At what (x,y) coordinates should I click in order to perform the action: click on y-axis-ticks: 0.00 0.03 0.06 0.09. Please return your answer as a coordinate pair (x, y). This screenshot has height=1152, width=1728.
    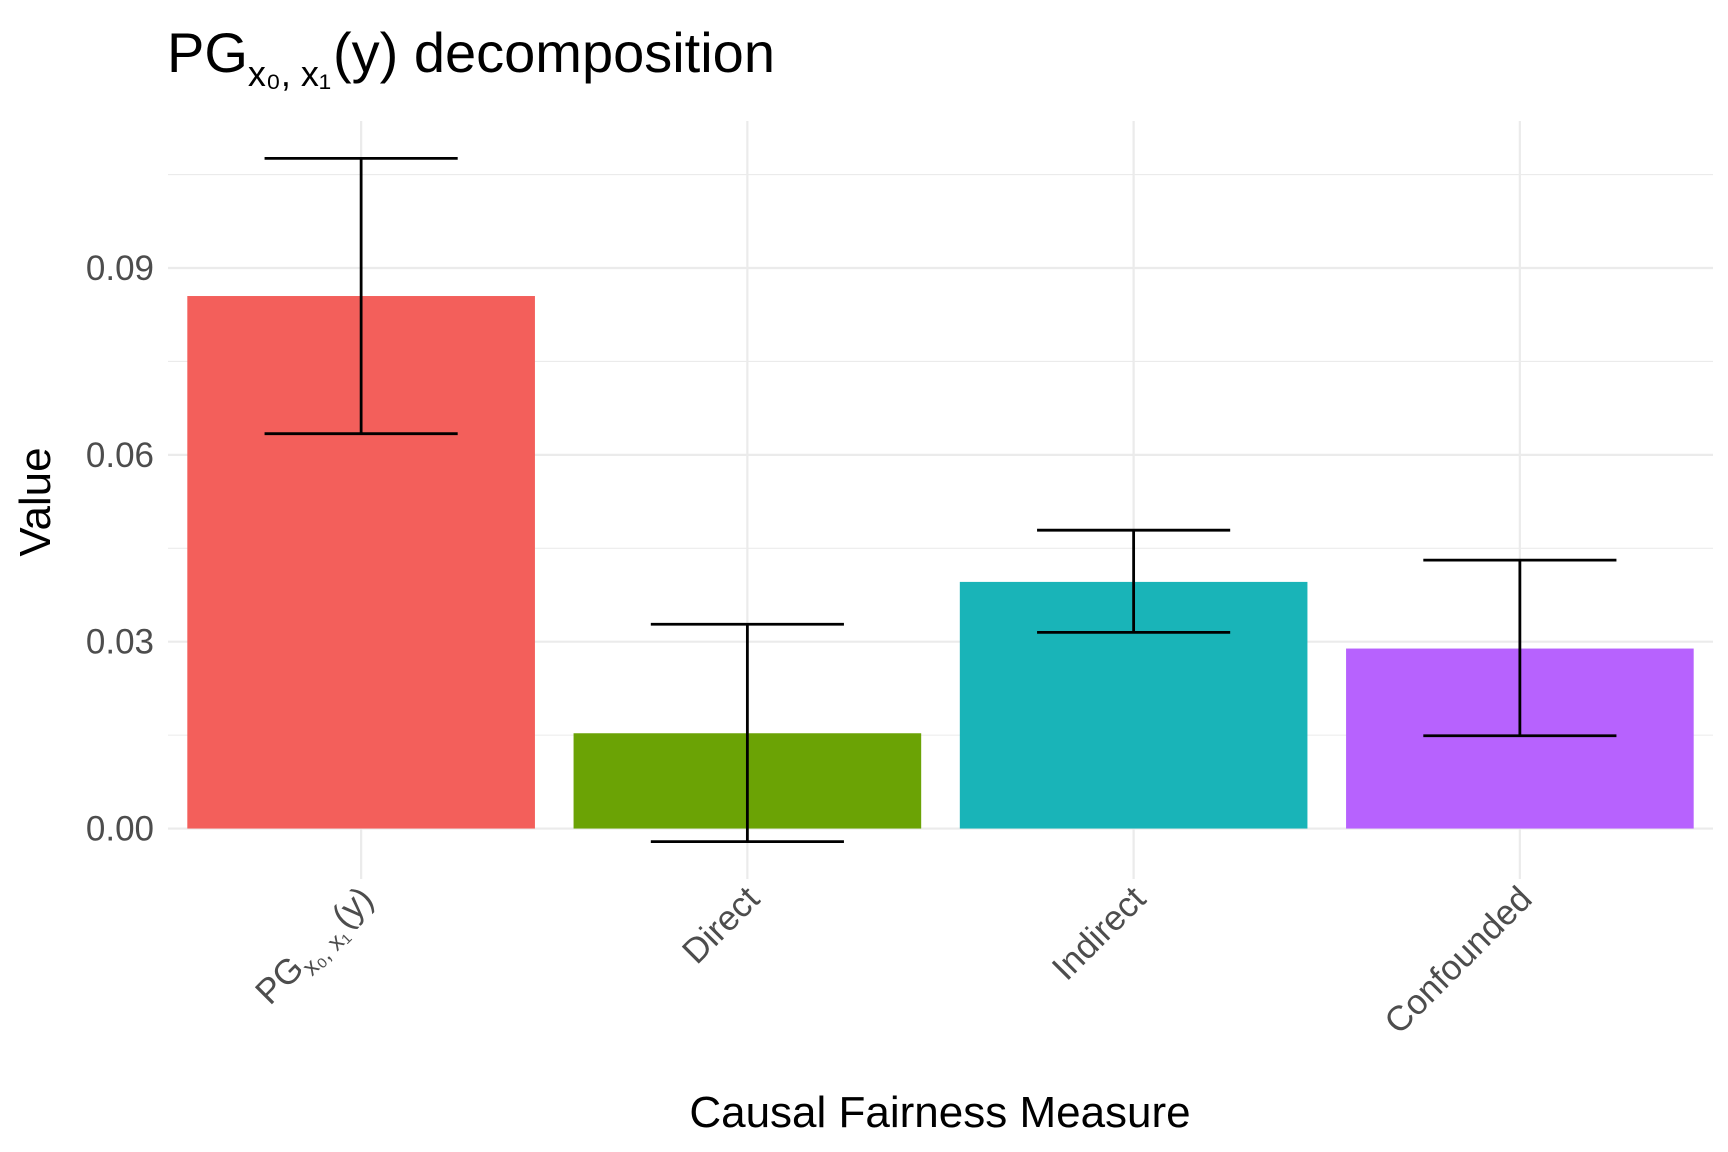
    Looking at the image, I should click on (120, 549).